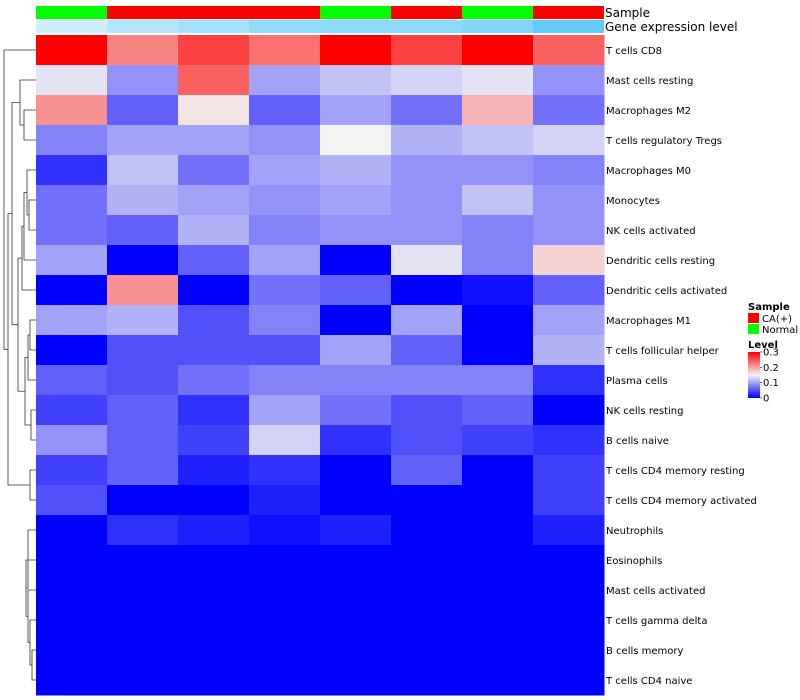  Describe the element at coordinates (633, 51) in the screenshot. I see `row-label: T cells CD8` at that location.